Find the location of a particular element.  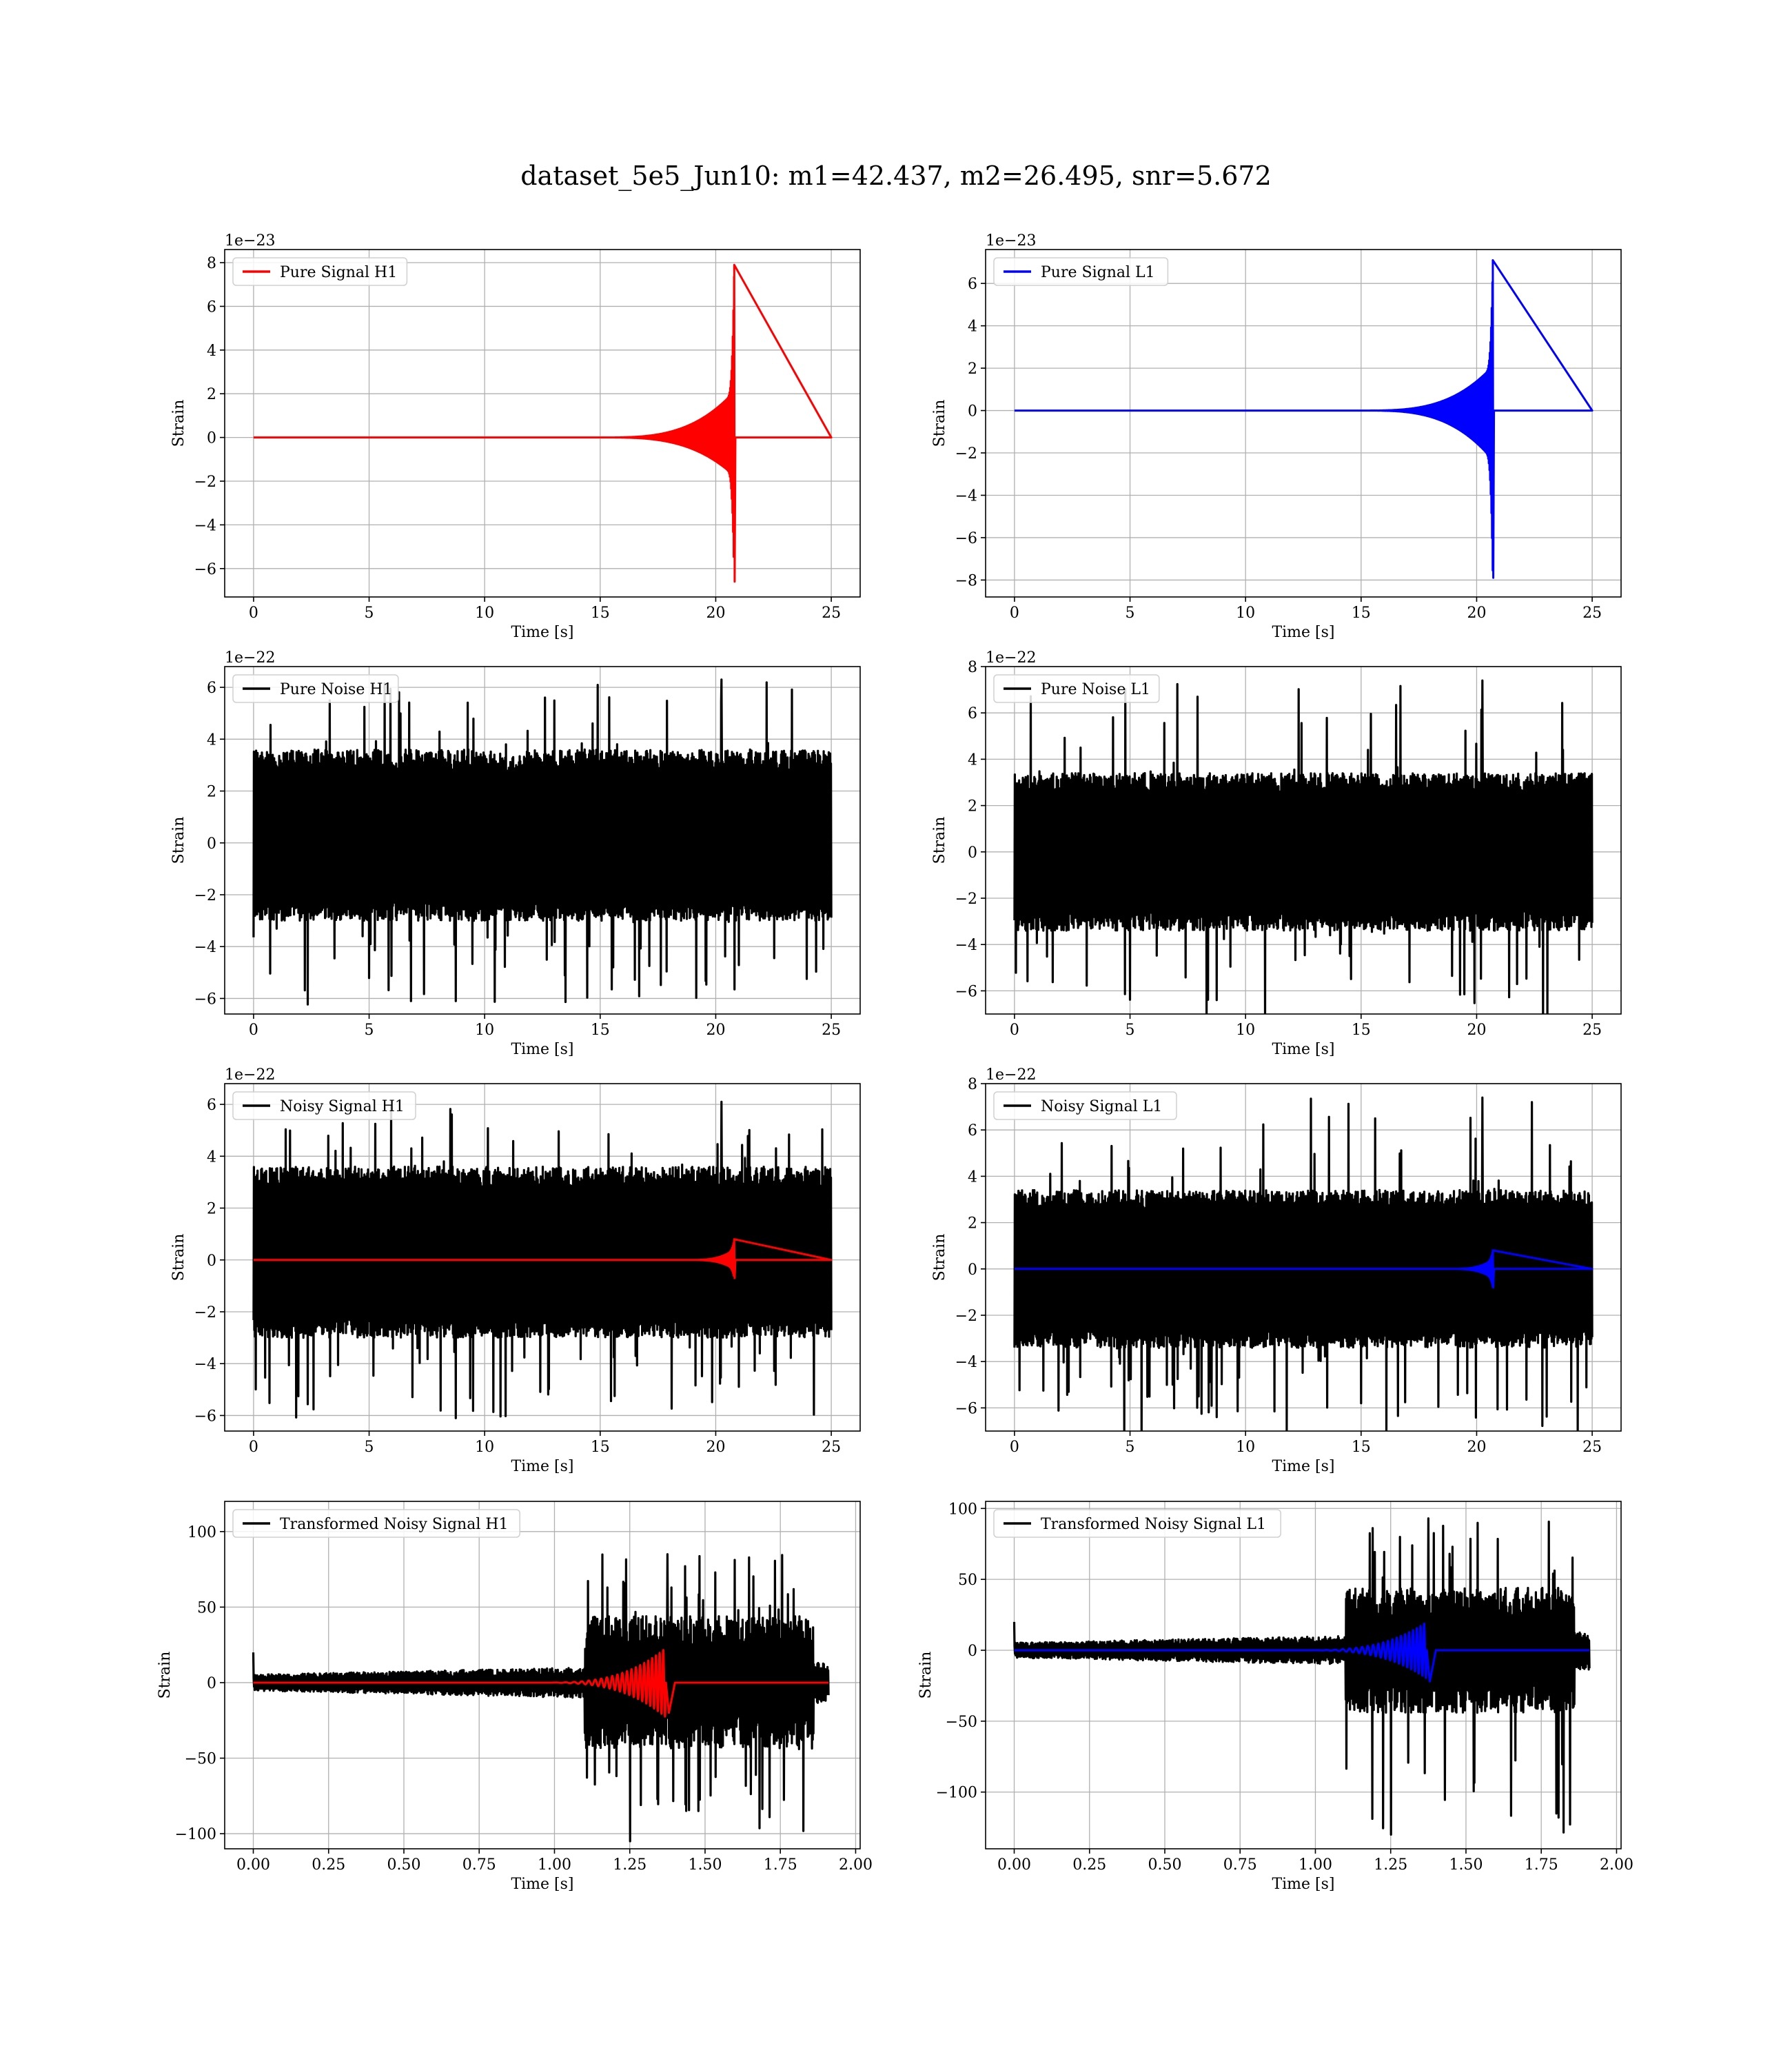

x-tick-label: 1.50 is located at coordinates (705, 1865).